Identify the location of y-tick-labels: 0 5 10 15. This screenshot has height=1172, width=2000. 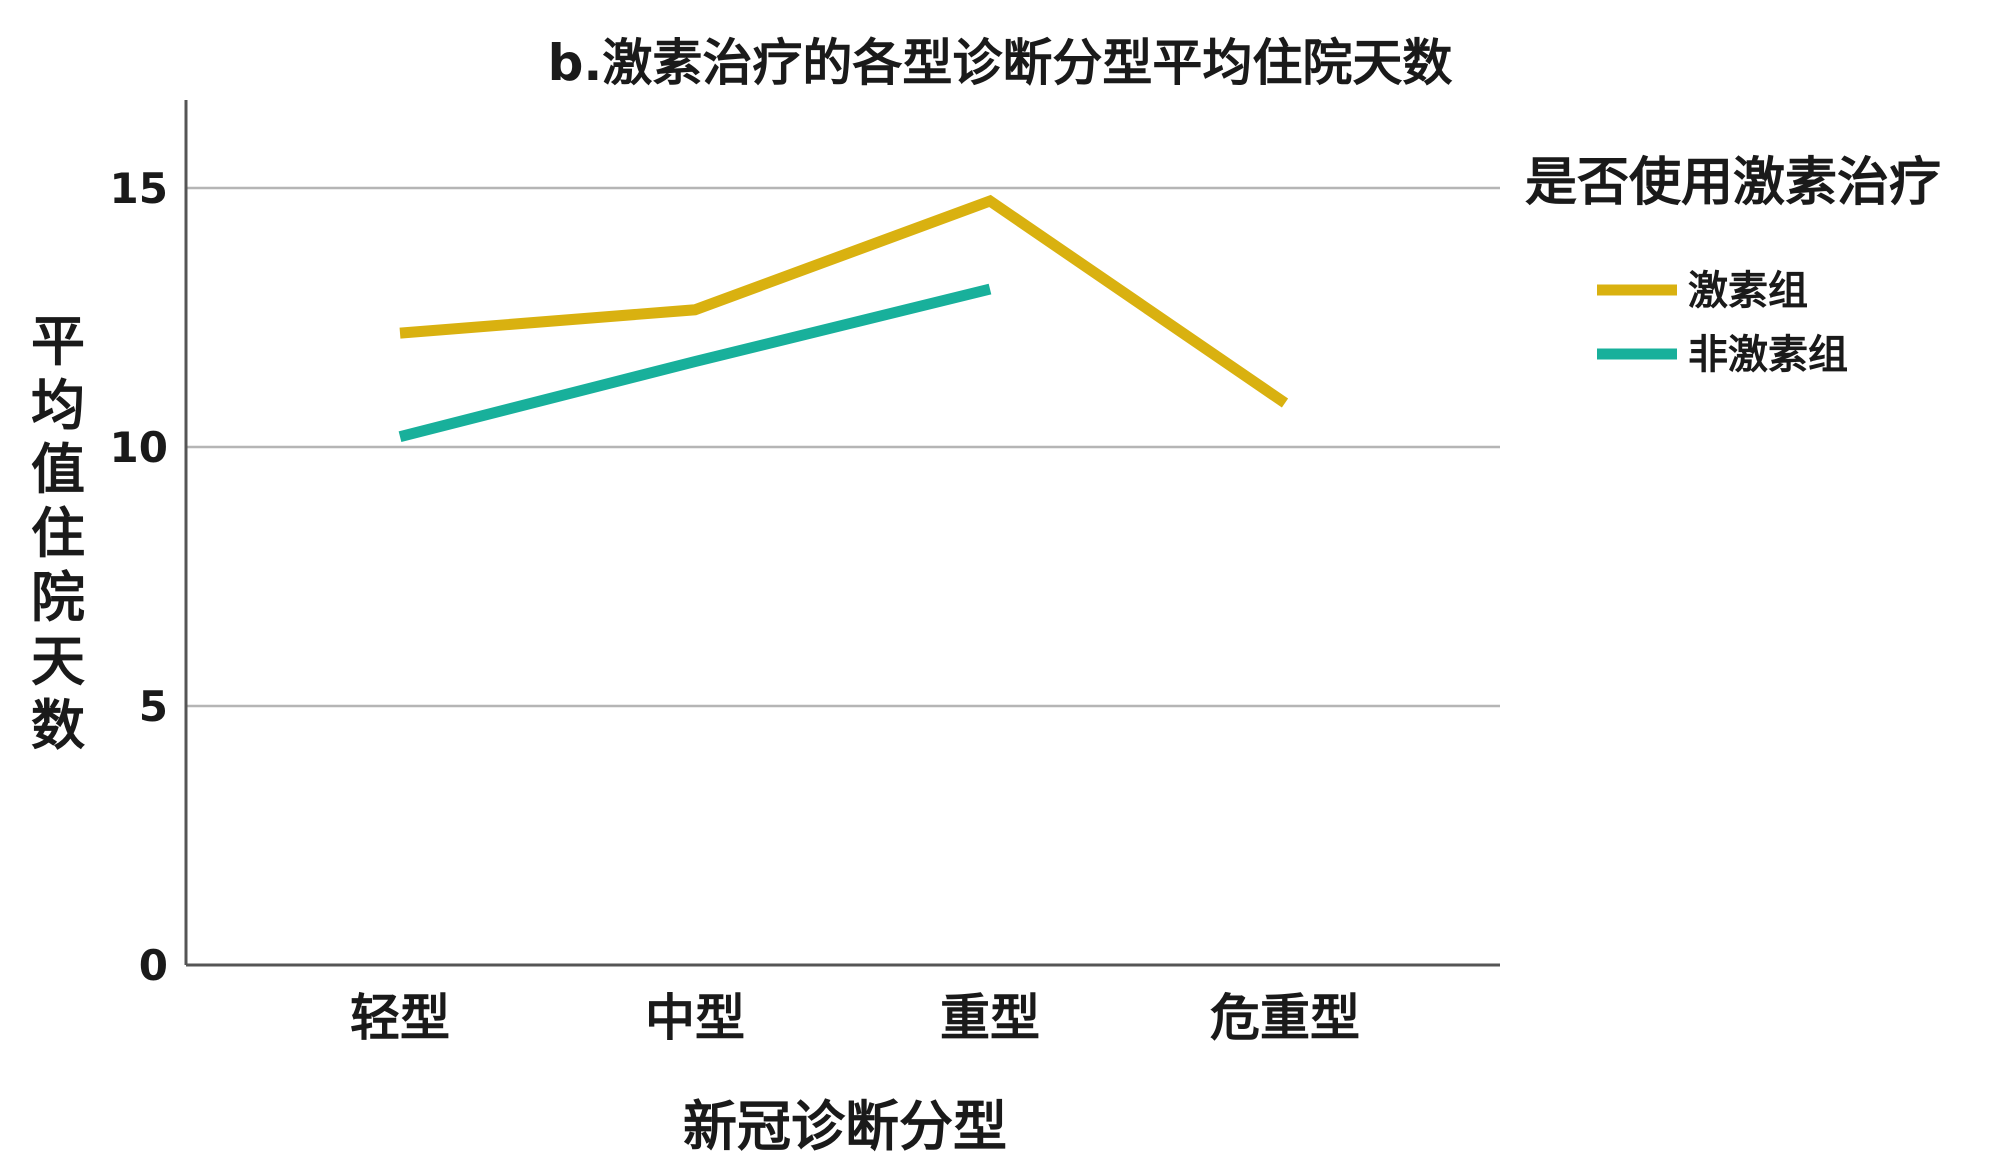
(139, 577).